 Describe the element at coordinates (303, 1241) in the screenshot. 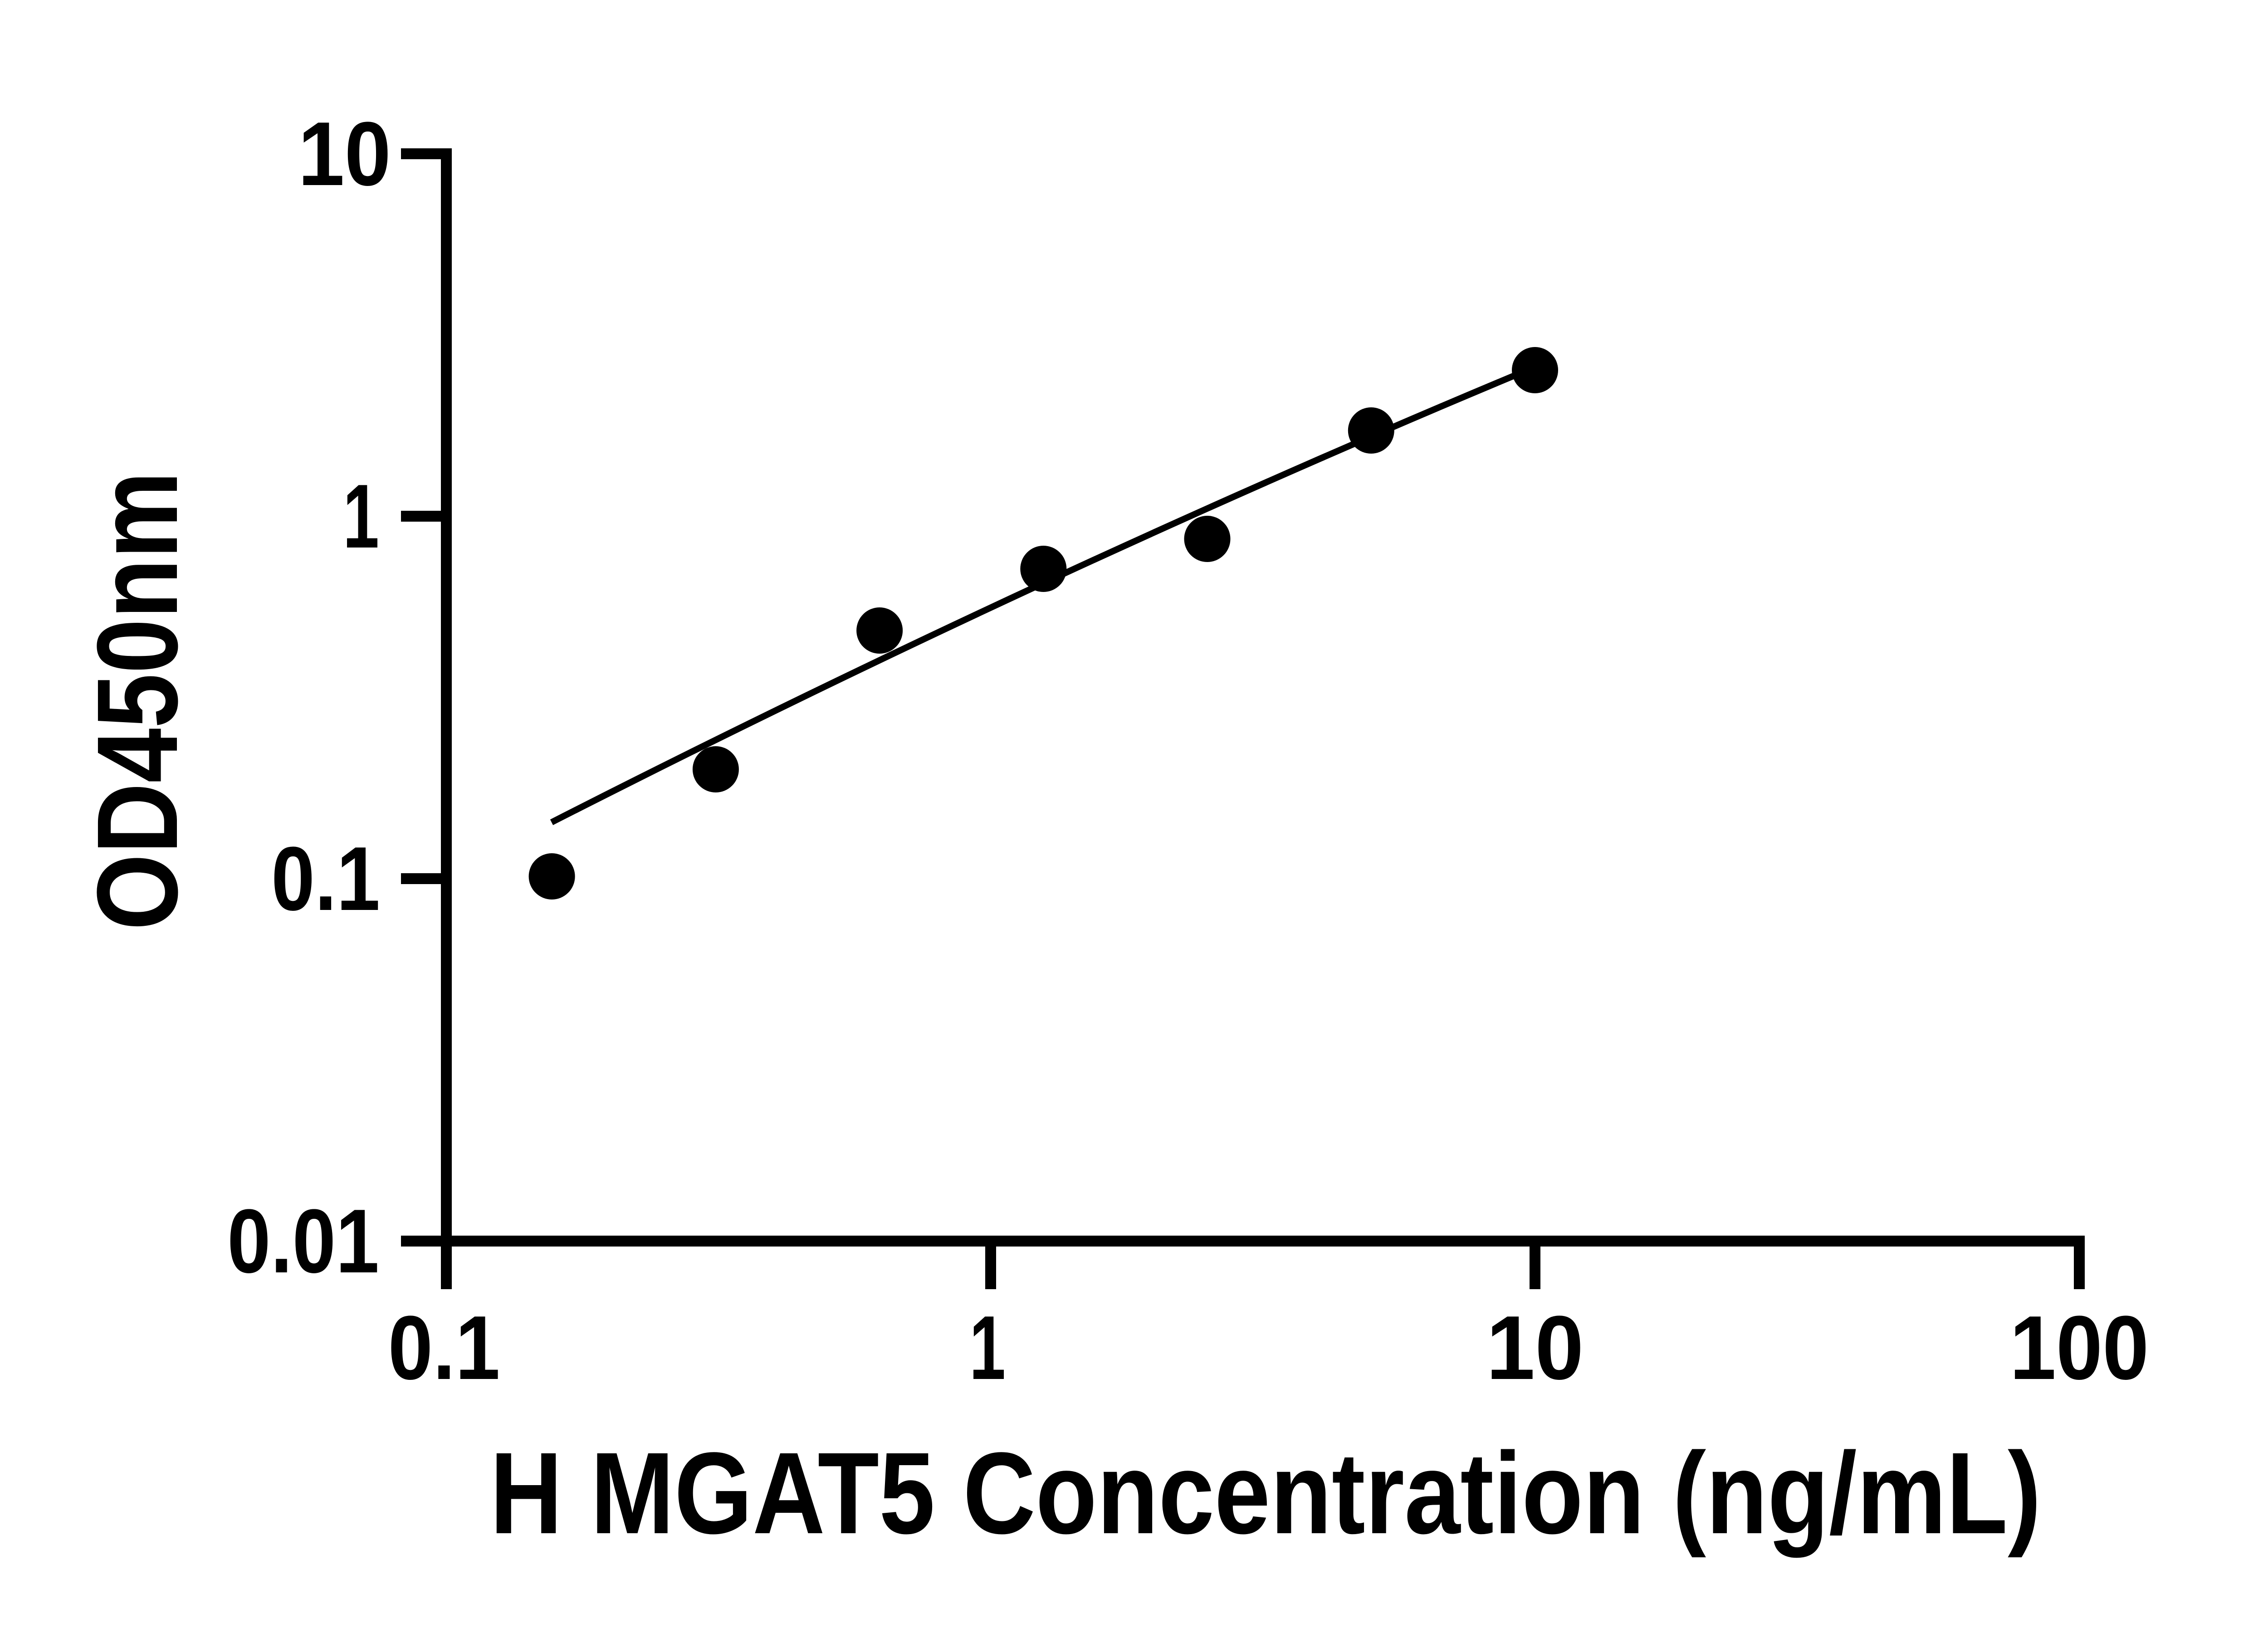

I see `svg-text: 0.01` at that location.